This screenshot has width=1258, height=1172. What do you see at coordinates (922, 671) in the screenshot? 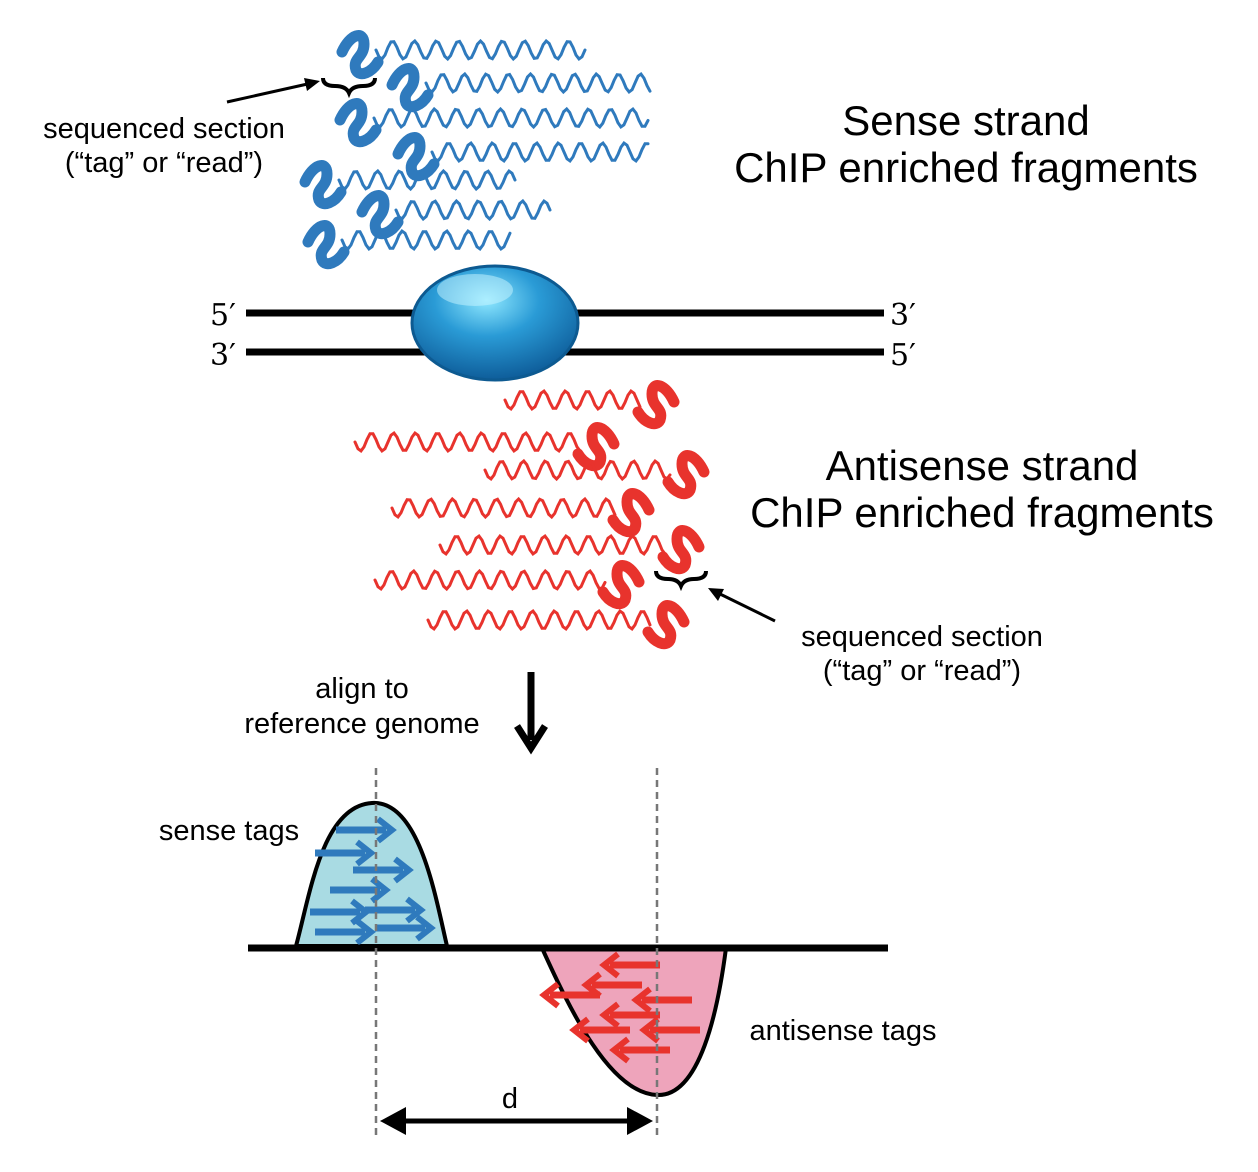
I see `antisense-callout-line2: (“tag” or “read”)` at bounding box center [922, 671].